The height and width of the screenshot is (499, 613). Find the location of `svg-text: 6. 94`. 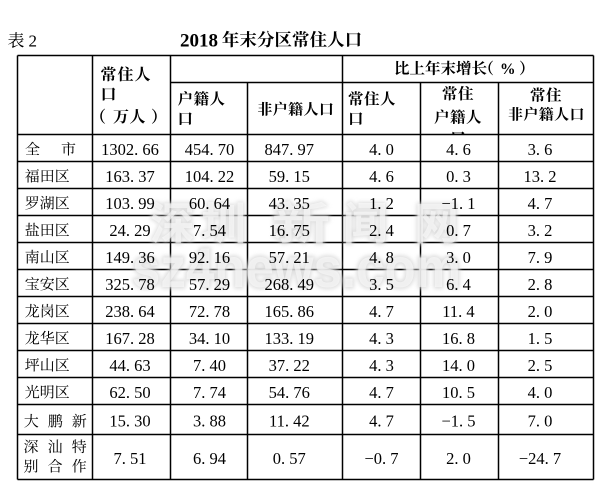

svg-text: 6. 94 is located at coordinates (209, 458).